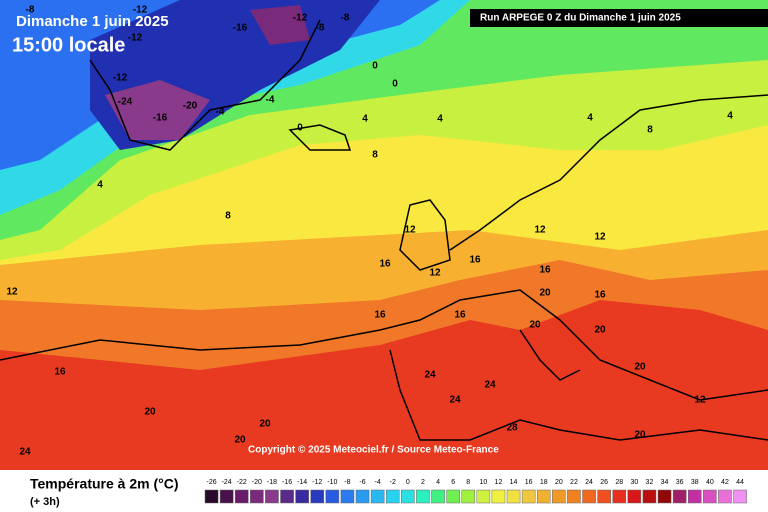 The image size is (768, 512). Describe the element at coordinates (287, 482) in the screenshot. I see `legend-tick-label: -16` at that location.